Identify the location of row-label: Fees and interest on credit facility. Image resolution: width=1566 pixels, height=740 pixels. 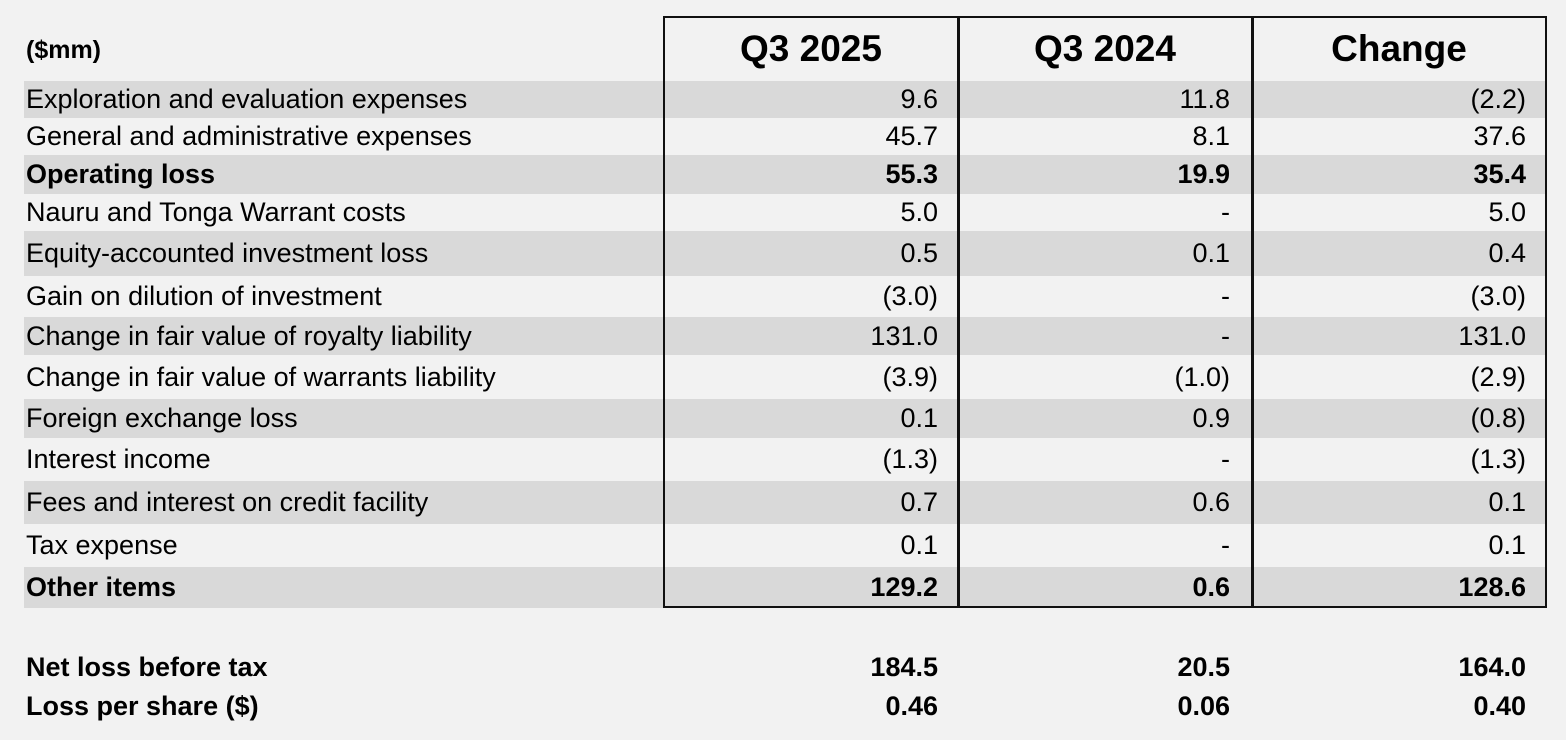
(227, 502).